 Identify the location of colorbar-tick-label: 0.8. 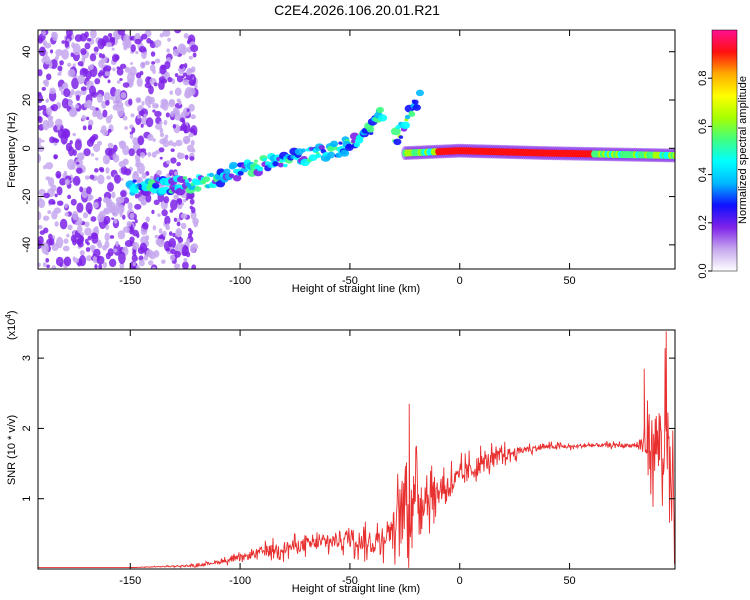
(703, 78).